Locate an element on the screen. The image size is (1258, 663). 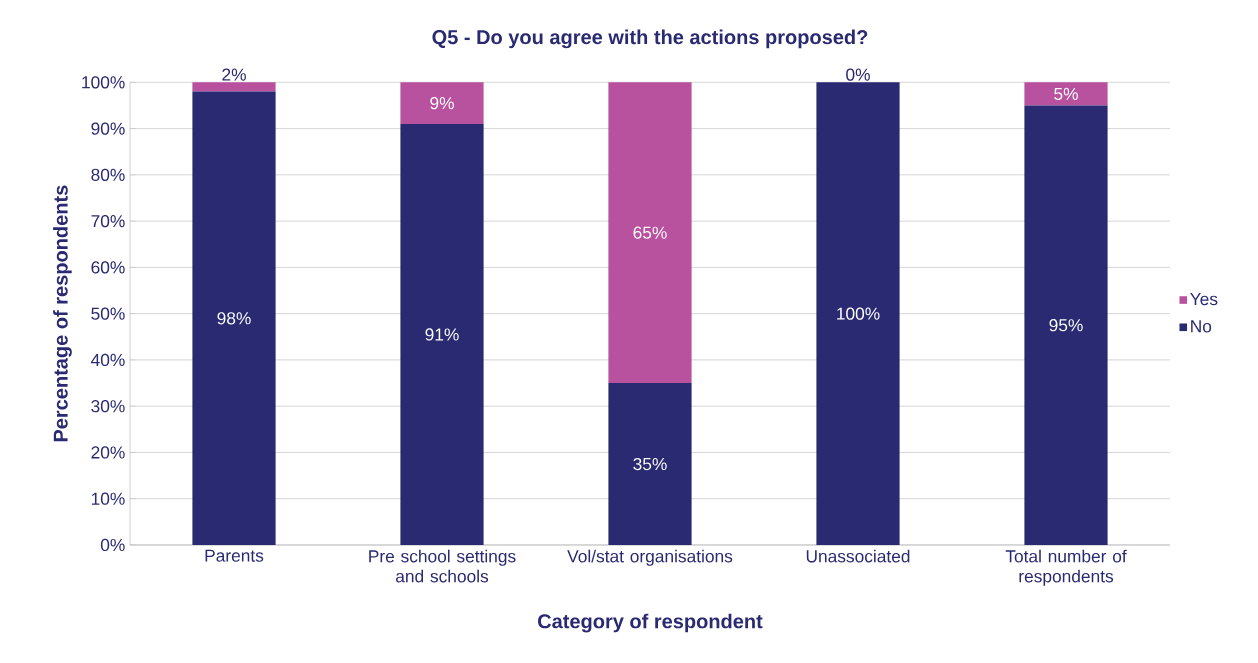
legend-label: No is located at coordinates (1201, 326).